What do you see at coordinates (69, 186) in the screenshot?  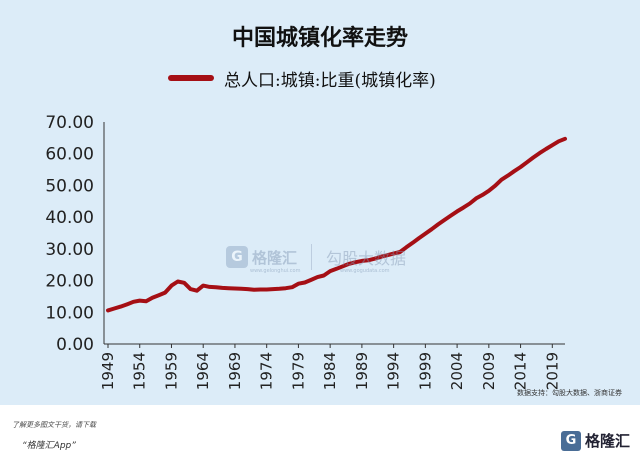 I see `y-tick-label: 50.00` at bounding box center [69, 186].